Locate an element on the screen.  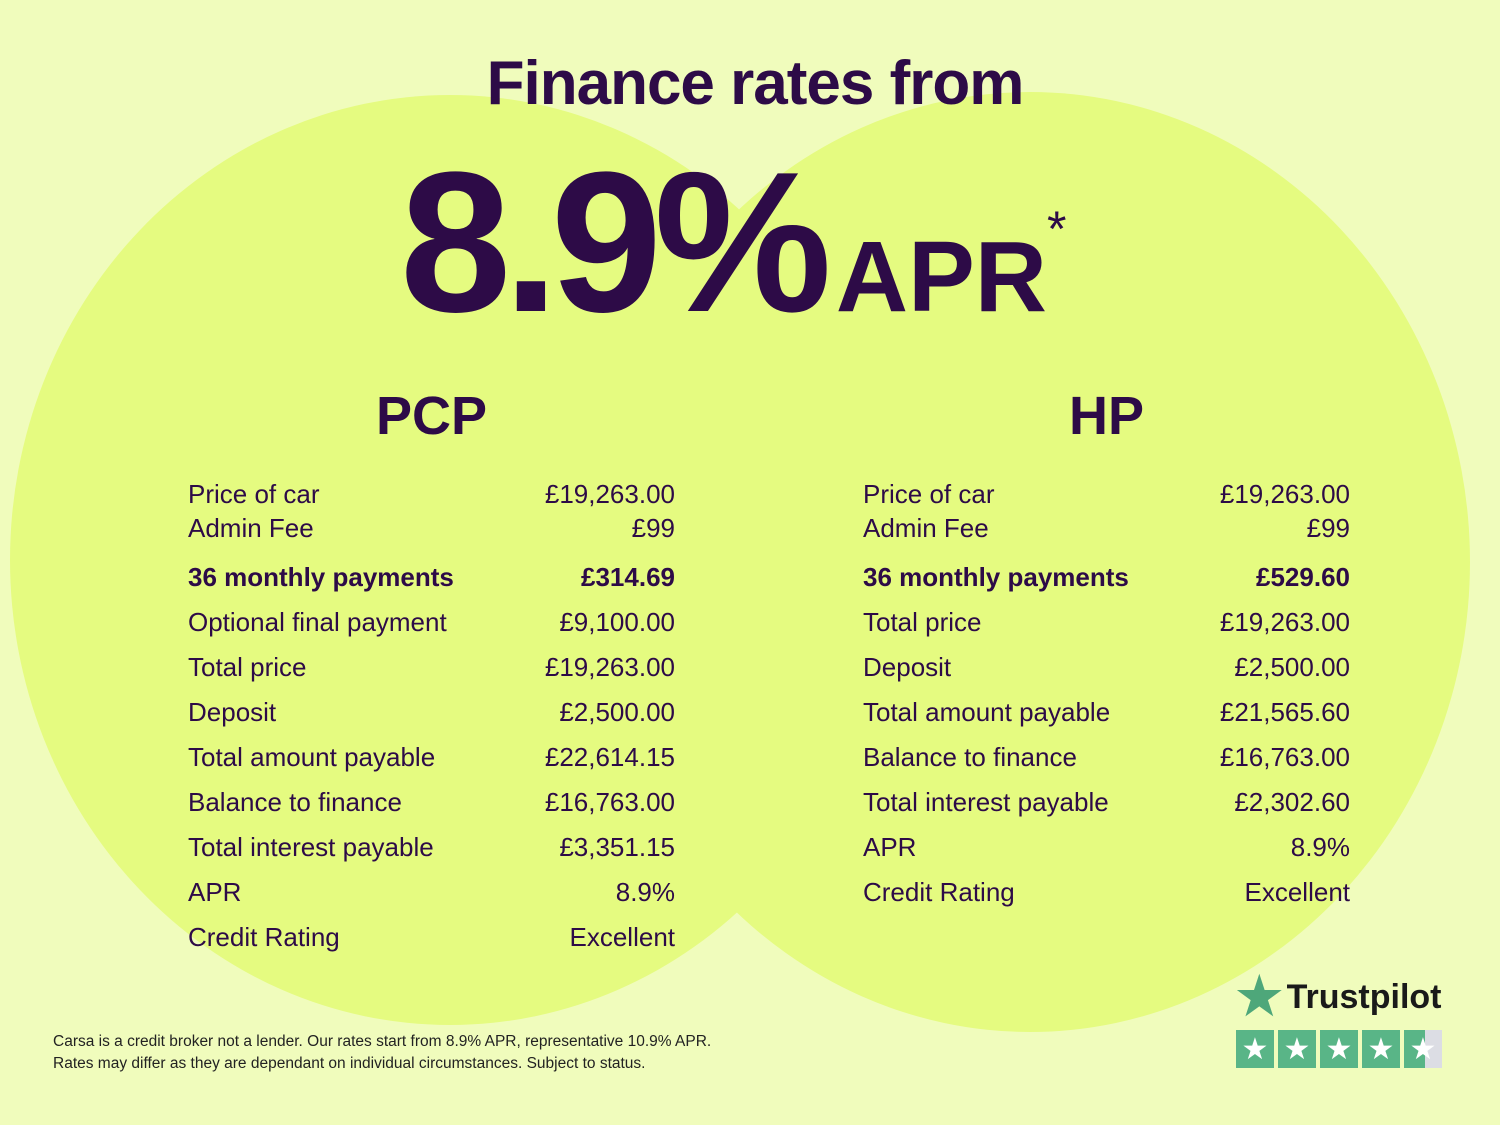
row-label: Optional final payment is located at coordinates (317, 622).